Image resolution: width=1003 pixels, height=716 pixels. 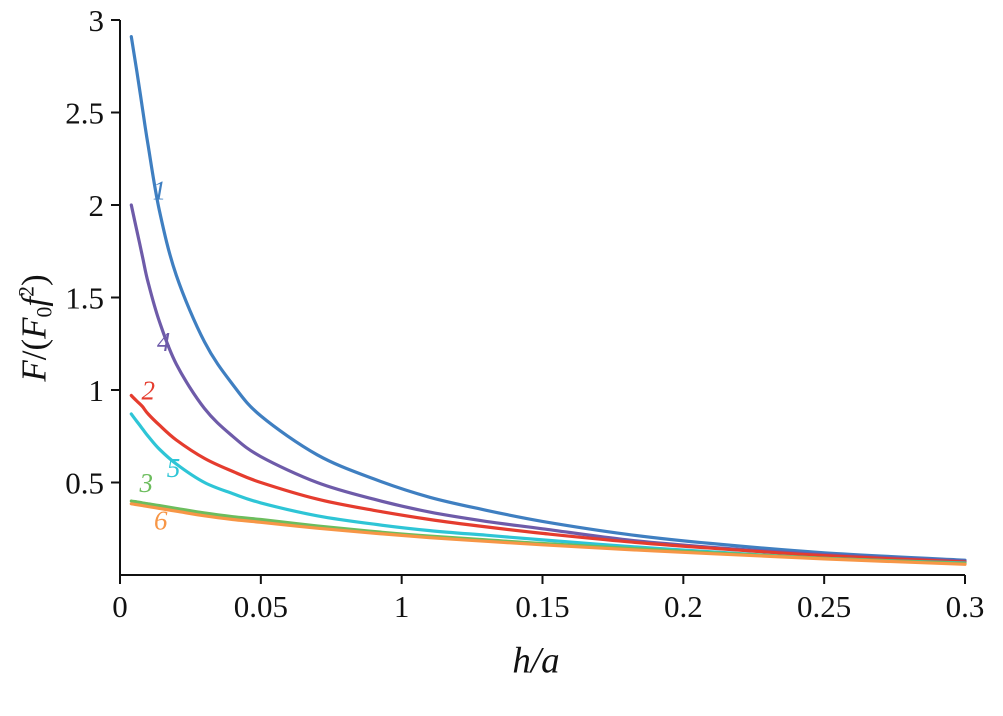 What do you see at coordinates (145, 483) in the screenshot?
I see `curve-label-3: 3` at bounding box center [145, 483].